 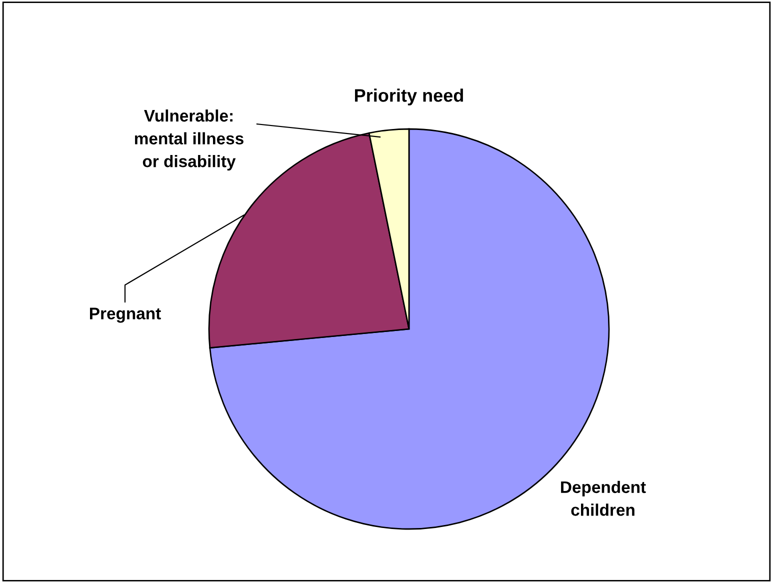 What do you see at coordinates (603, 498) in the screenshot?
I see `slice-label: Dependent children` at bounding box center [603, 498].